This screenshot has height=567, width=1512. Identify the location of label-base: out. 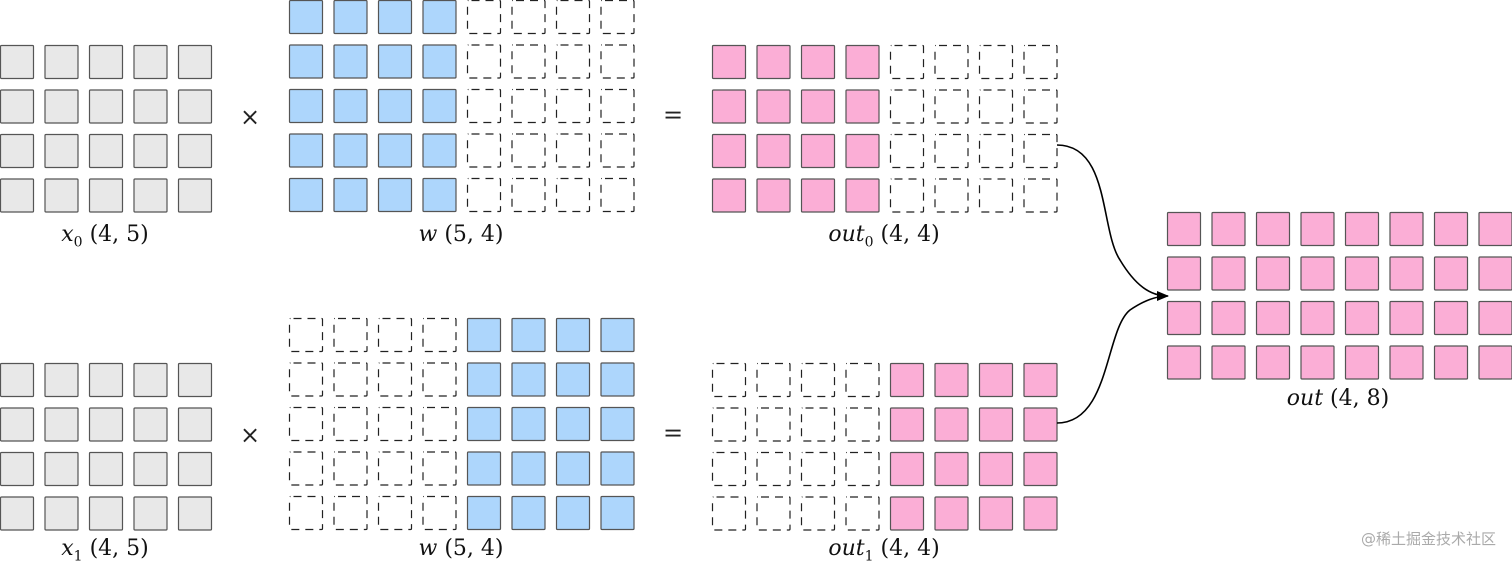
(846, 234).